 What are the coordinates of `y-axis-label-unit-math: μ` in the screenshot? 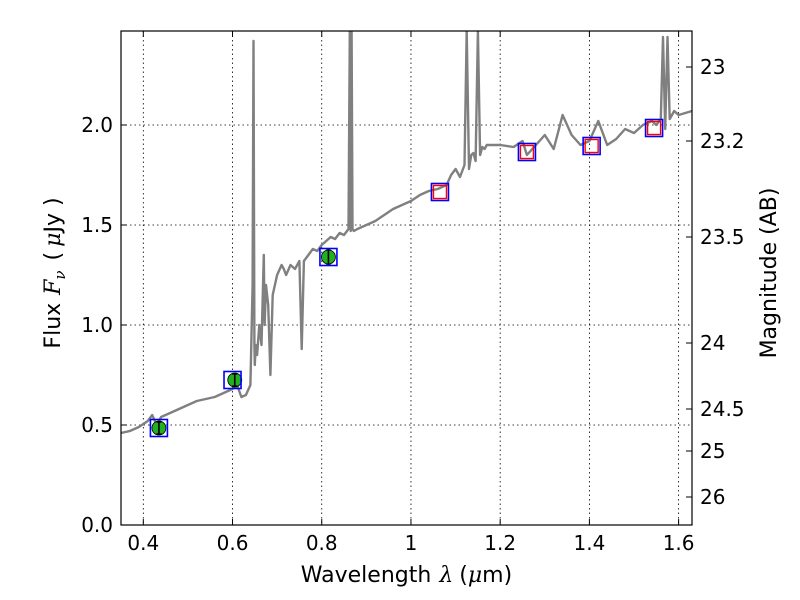 It's located at (53, 240).